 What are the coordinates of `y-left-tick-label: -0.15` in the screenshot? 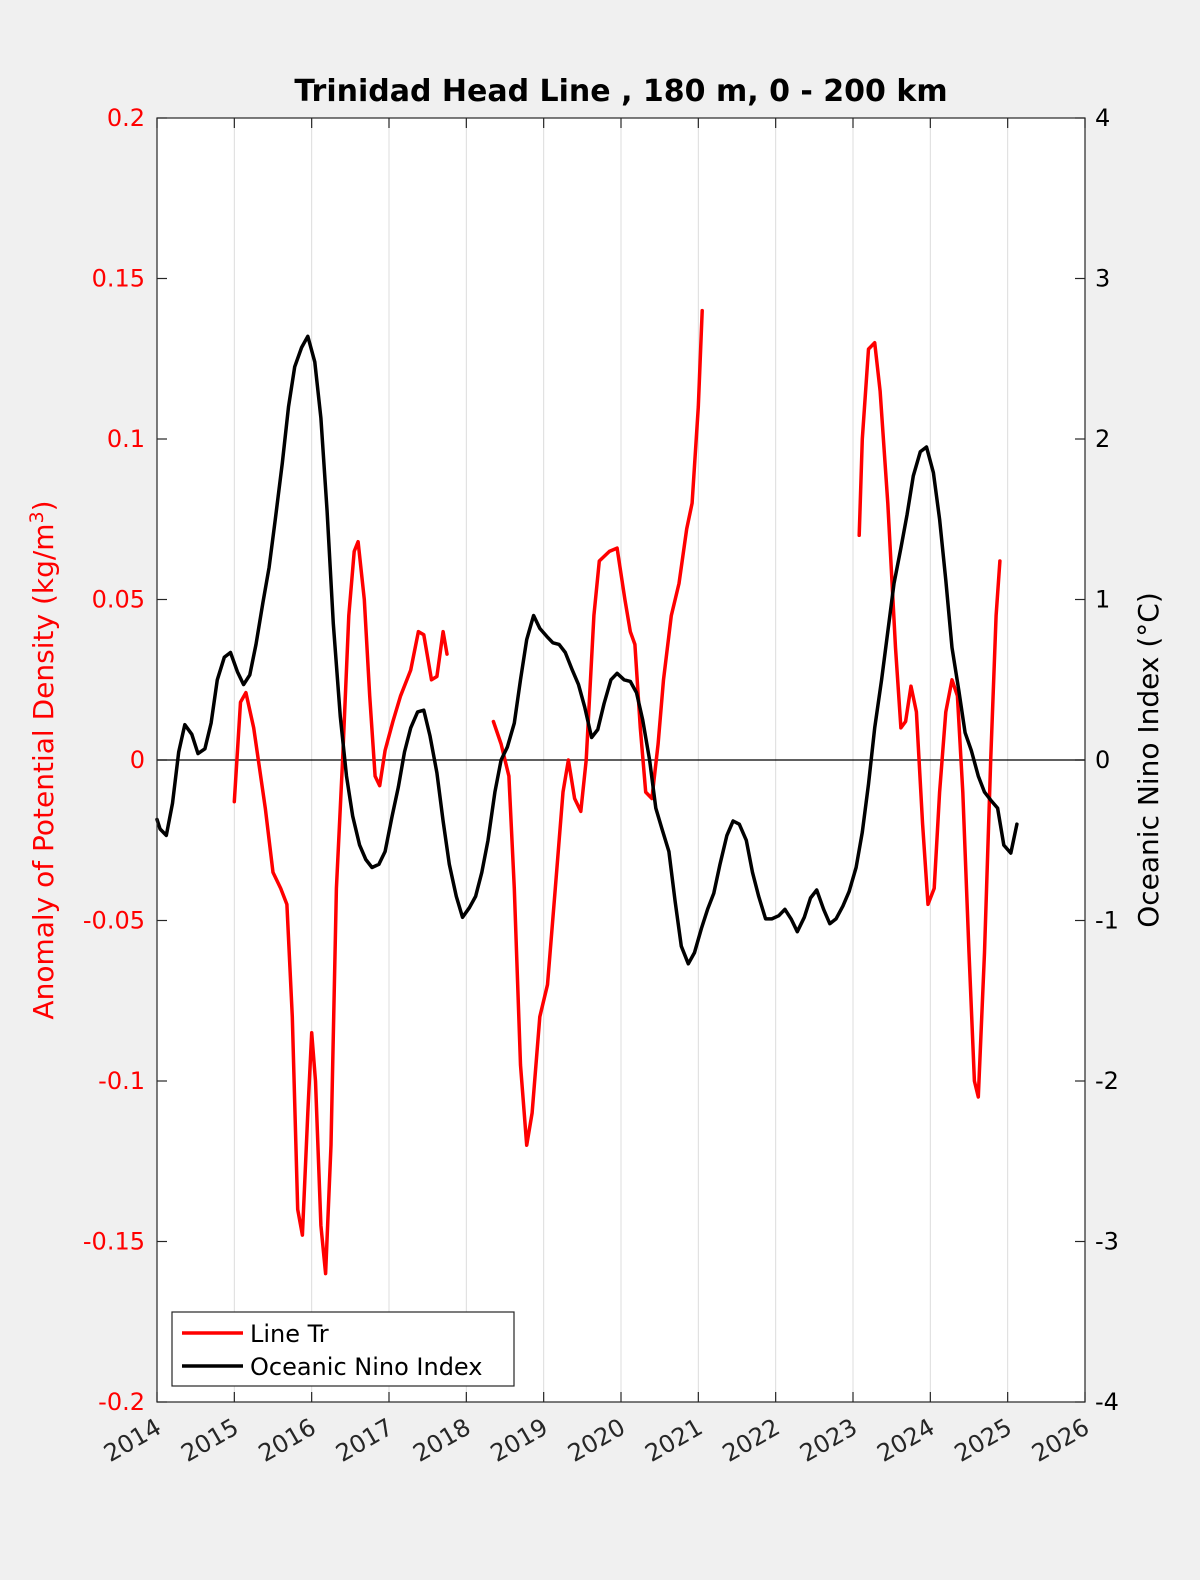 It's located at (114, 1242).